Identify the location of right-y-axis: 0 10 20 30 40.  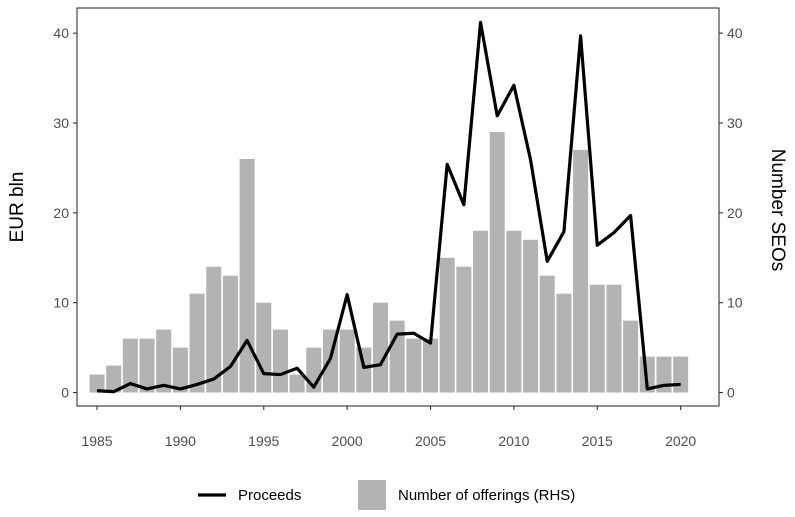
(731, 213).